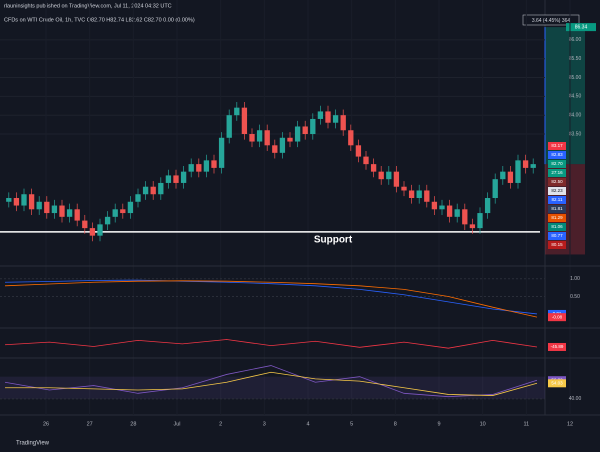 This screenshot has width=600, height=452. I want to click on y-tick-label: 86.00, so click(575, 40).